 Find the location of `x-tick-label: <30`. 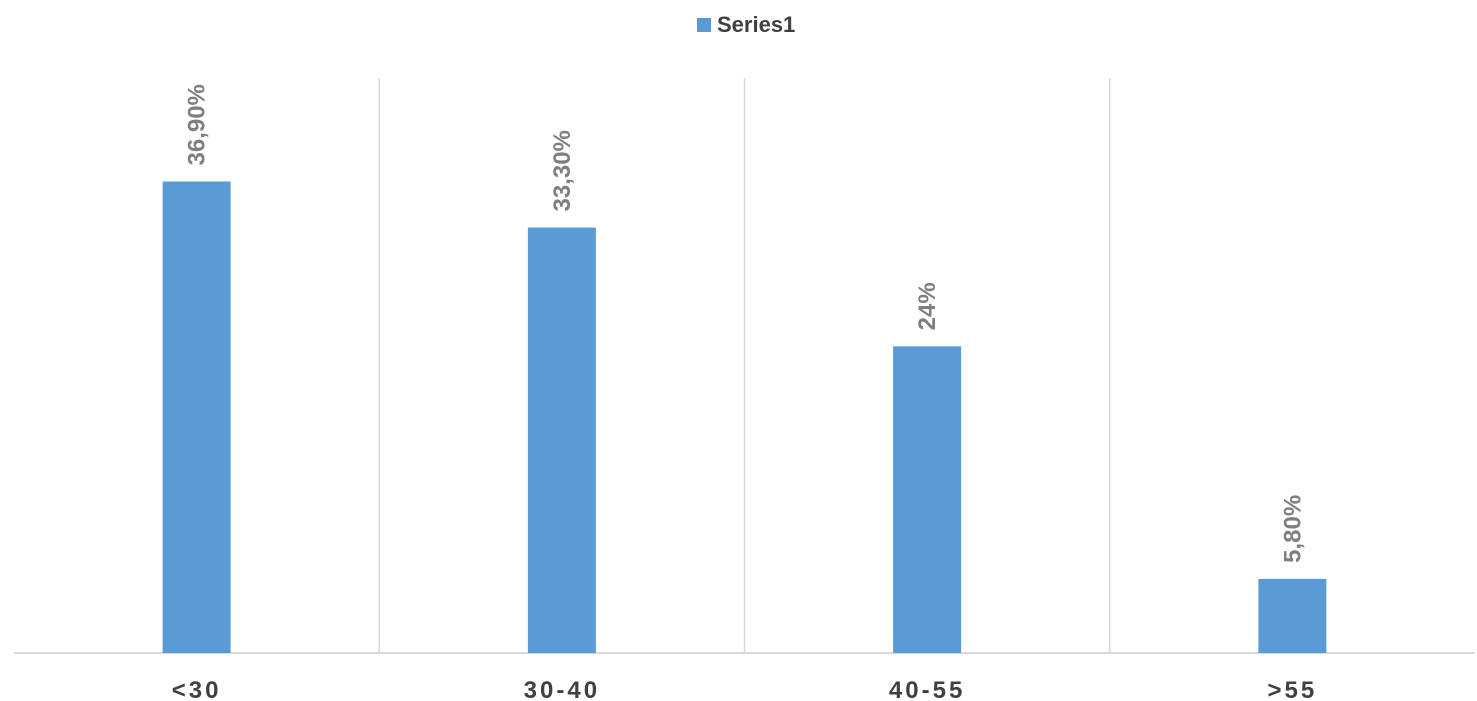

x-tick-label: <30 is located at coordinates (197, 689).